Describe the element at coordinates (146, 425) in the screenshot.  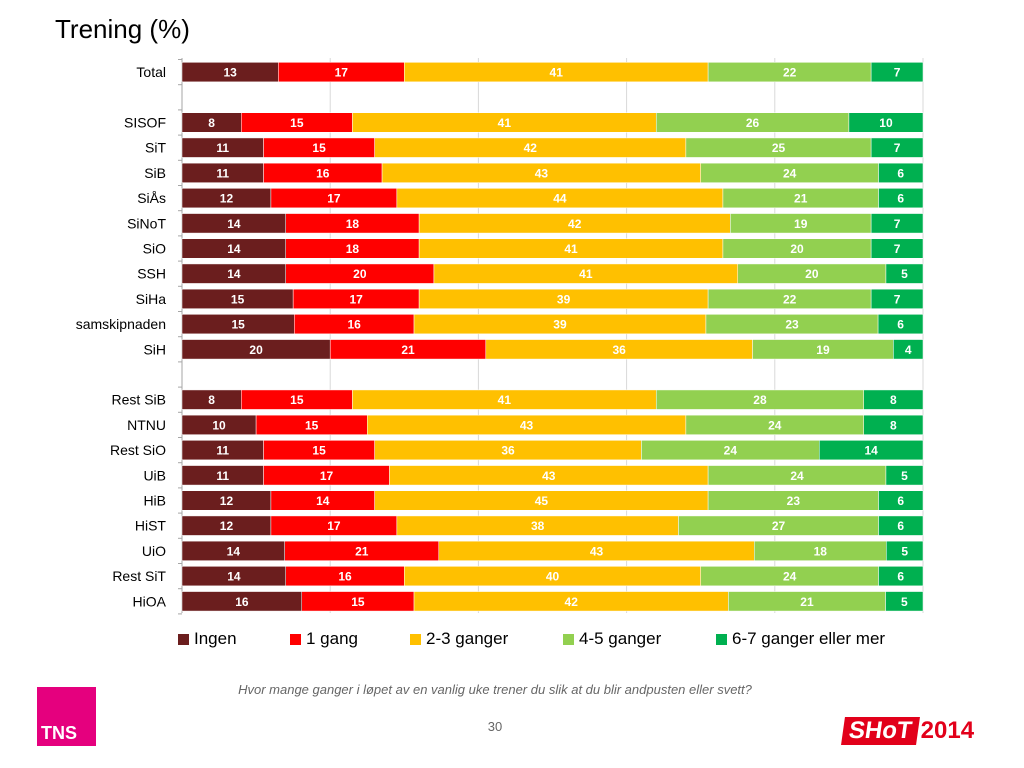
I see `category-label: NTNU` at that location.